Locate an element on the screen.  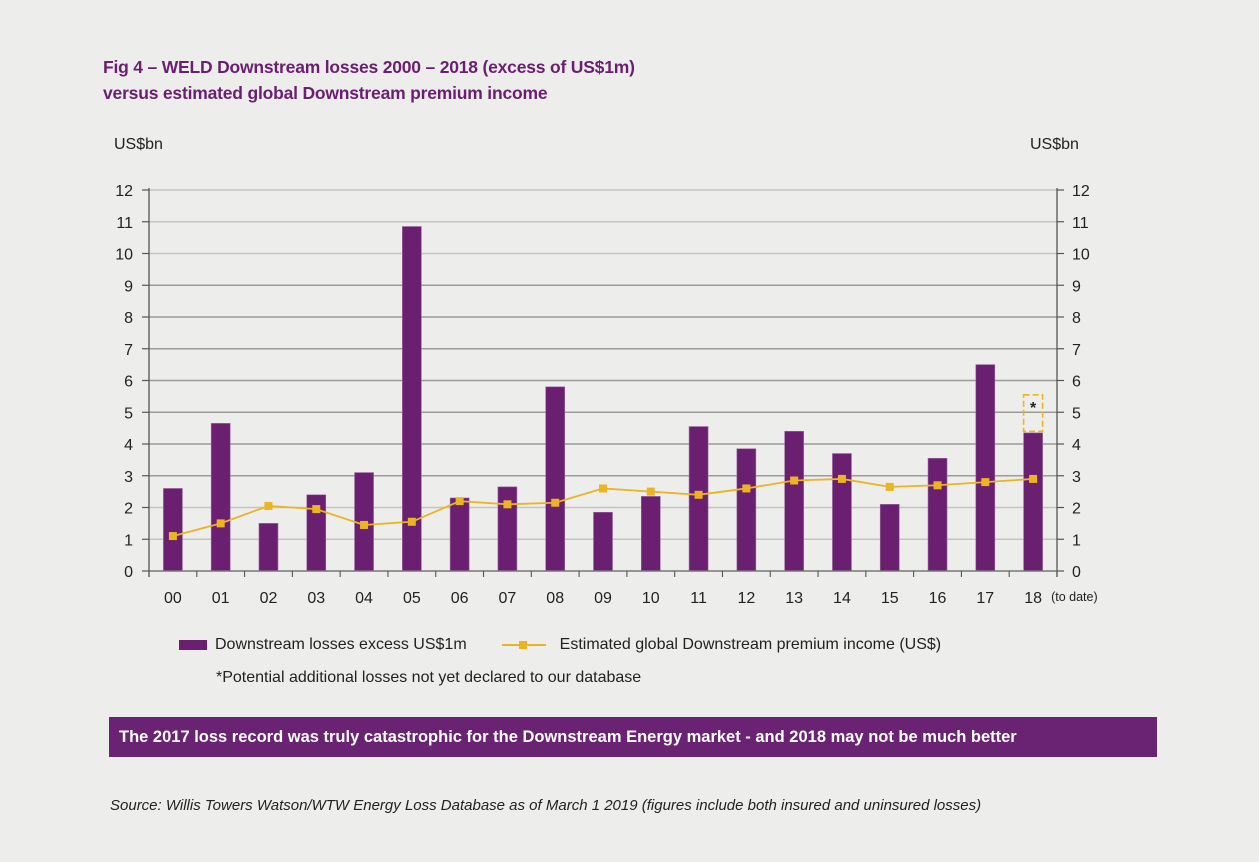
x-axis-tick-label: 14 is located at coordinates (842, 598).